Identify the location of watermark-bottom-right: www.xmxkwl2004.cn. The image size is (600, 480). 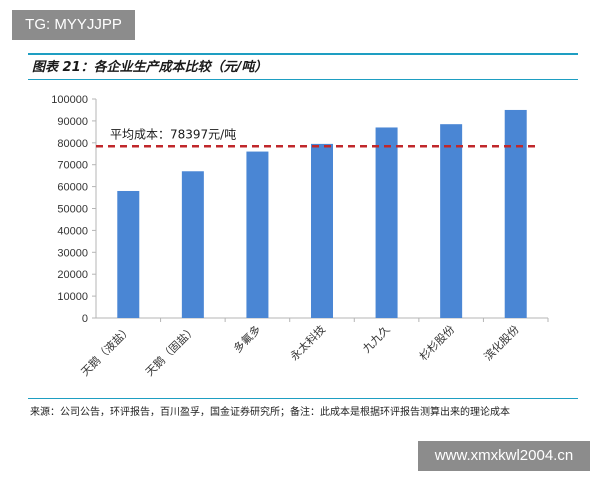
(504, 456).